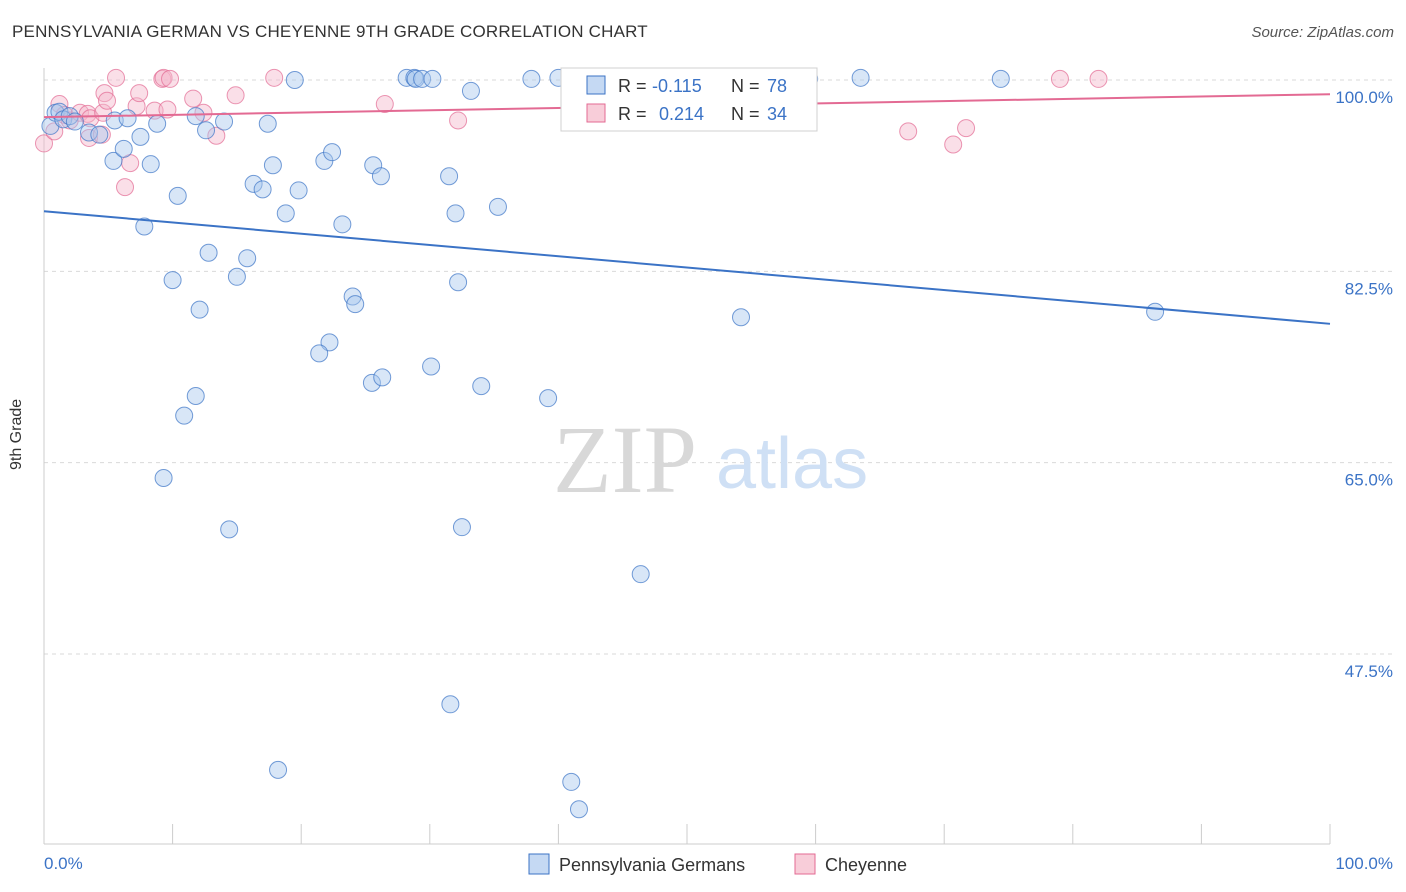 The image size is (1406, 892). Describe the element at coordinates (596, 85) in the screenshot. I see `stats-swatch-blue` at that location.